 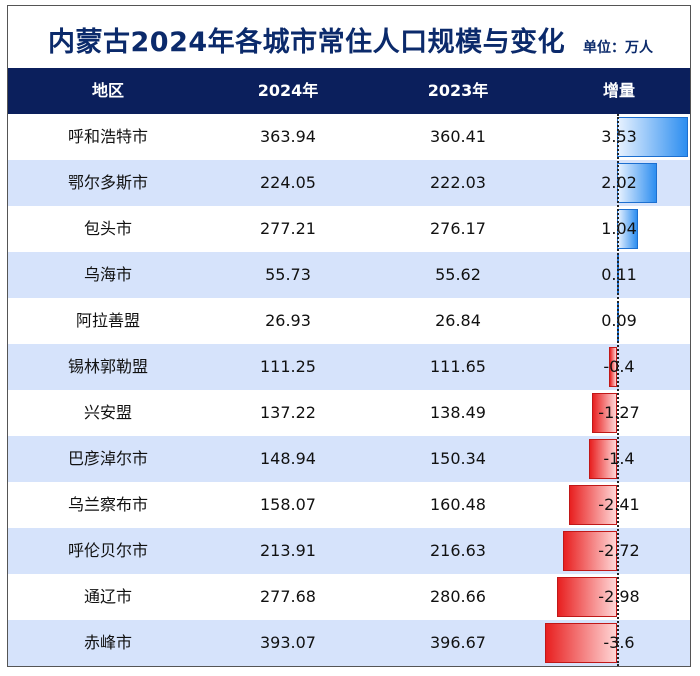 I want to click on header-2023: 2023年, so click(x=458, y=90).